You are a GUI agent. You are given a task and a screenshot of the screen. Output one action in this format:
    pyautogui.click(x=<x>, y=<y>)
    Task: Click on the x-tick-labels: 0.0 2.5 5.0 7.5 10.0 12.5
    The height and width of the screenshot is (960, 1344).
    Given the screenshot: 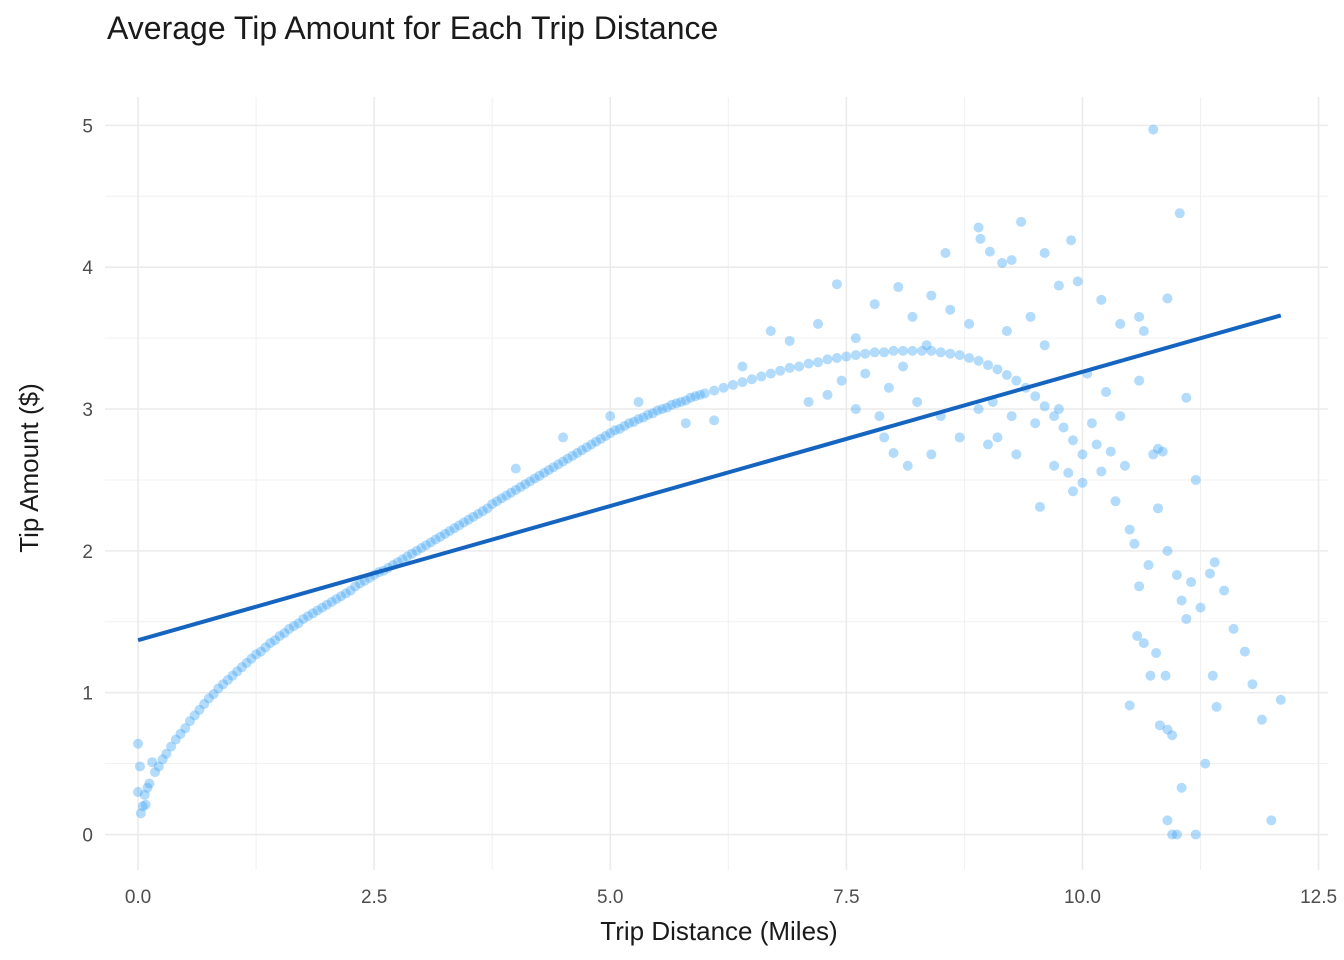 What is the action you would take?
    pyautogui.click(x=731, y=897)
    